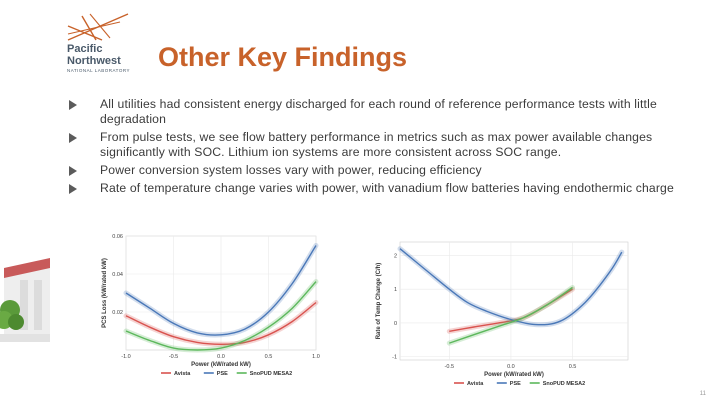 The height and width of the screenshot is (405, 720). Describe the element at coordinates (316, 357) in the screenshot. I see `x-tick-label: 1.0` at that location.